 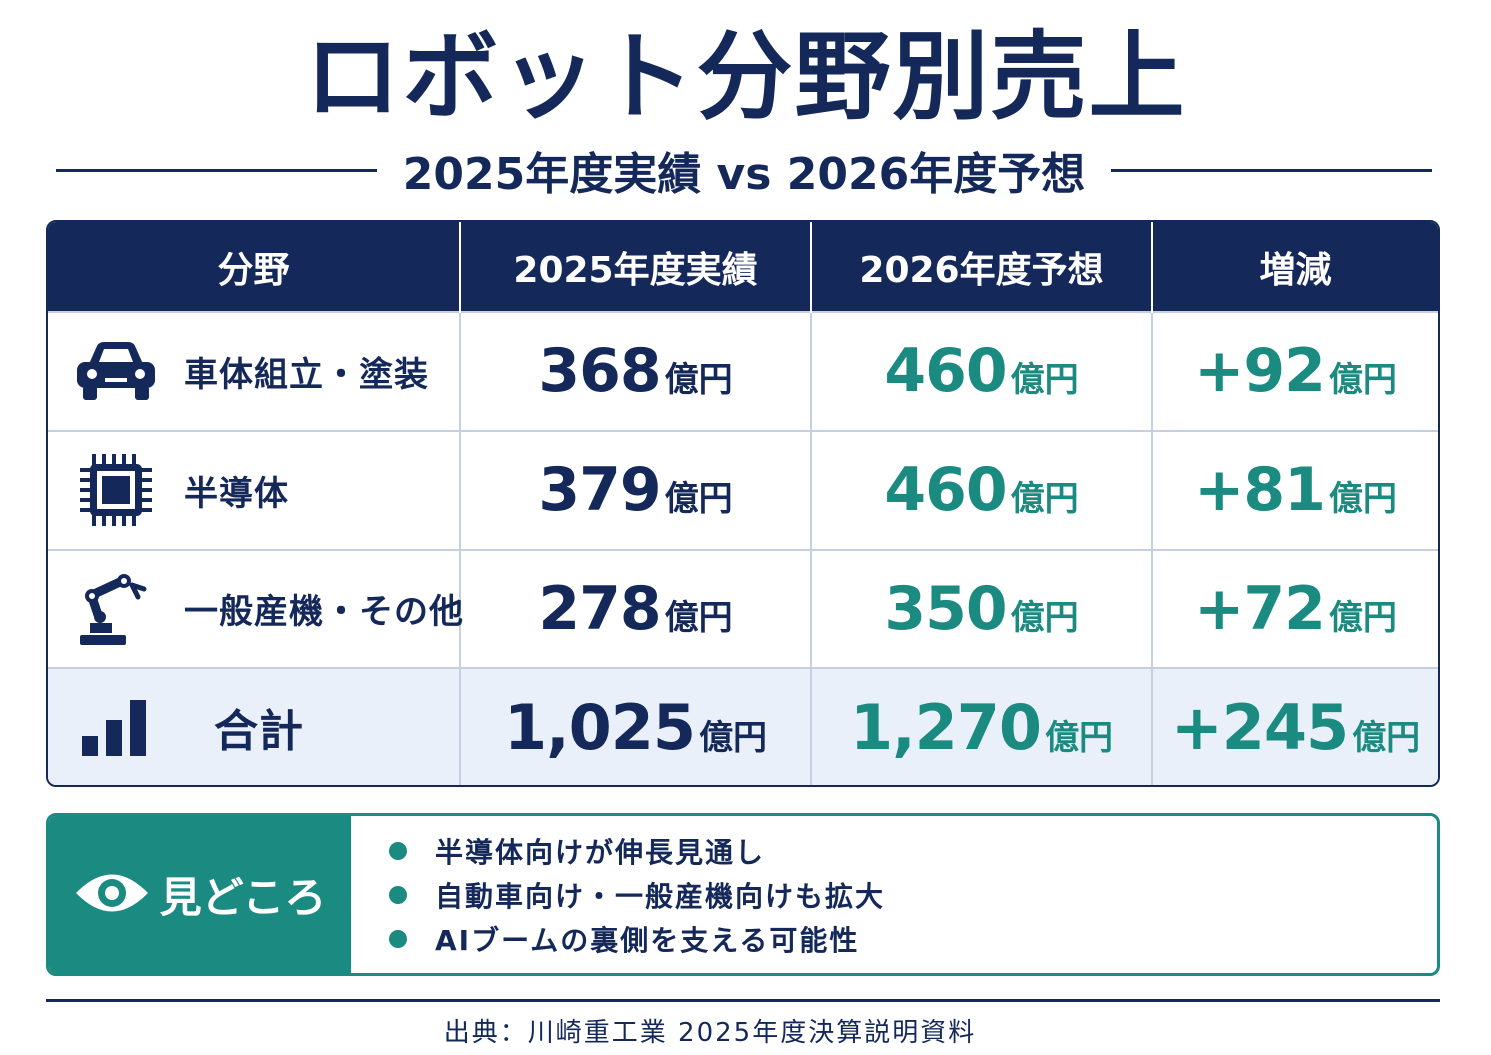 I want to click on footer-divider, so click(x=743, y=1000).